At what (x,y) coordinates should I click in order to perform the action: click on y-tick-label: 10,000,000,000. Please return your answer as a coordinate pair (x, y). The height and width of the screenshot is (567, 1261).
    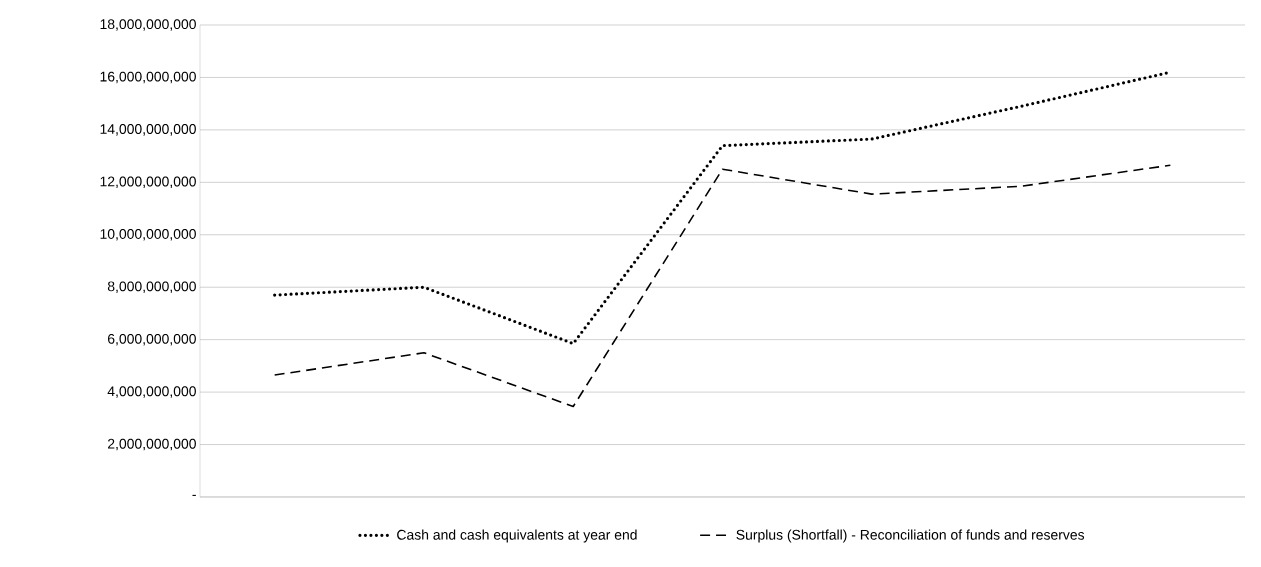
    Looking at the image, I should click on (148, 234).